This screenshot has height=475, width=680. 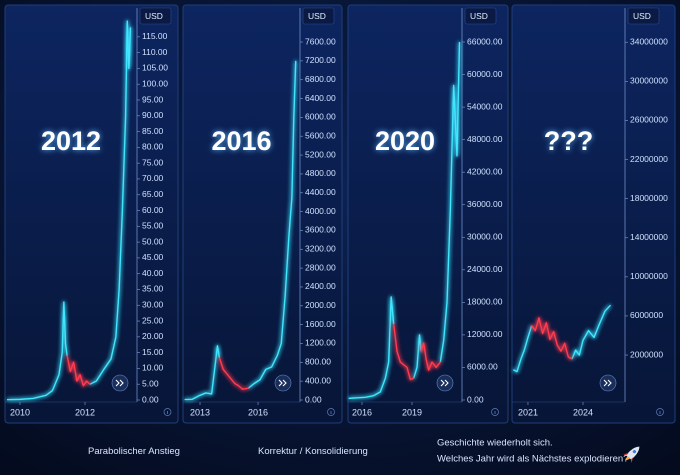 What do you see at coordinates (134, 451) in the screenshot?
I see `legend-label: Parabolischer Anstieg` at bounding box center [134, 451].